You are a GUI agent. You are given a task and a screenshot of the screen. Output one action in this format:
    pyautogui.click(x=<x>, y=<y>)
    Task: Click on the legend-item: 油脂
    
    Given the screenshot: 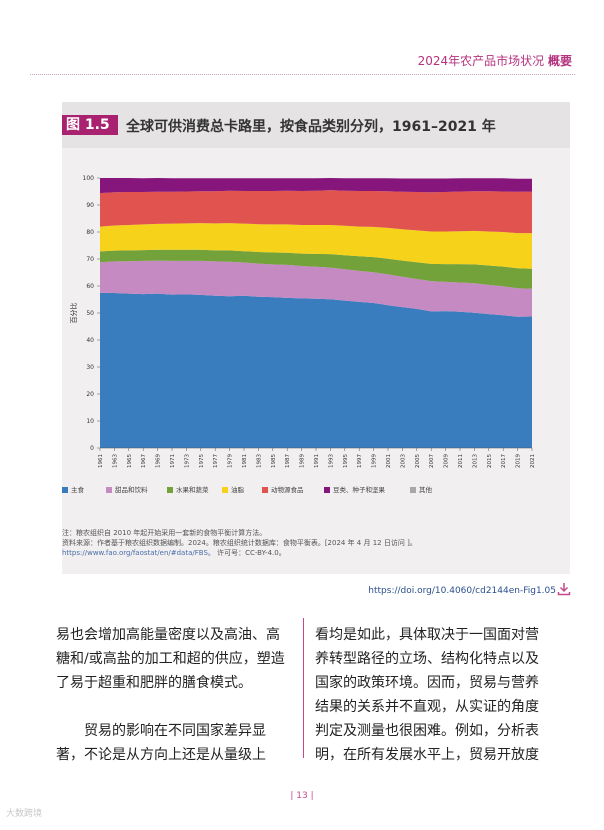 What is the action you would take?
    pyautogui.click(x=233, y=489)
    